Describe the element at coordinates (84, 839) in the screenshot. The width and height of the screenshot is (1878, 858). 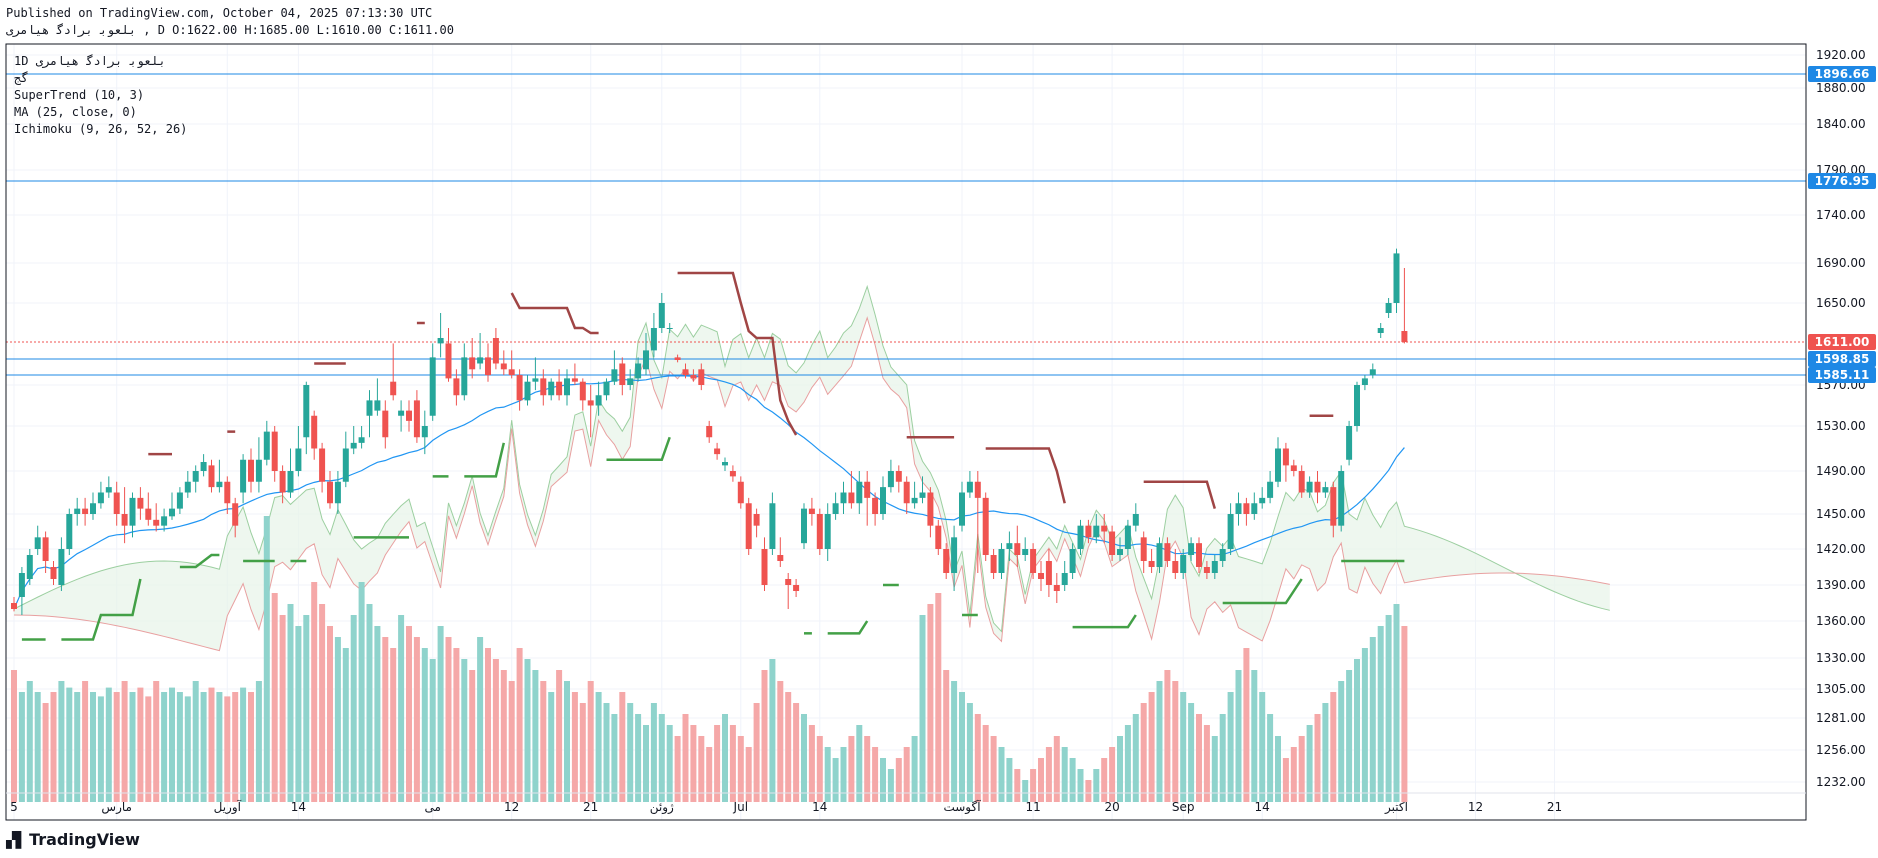
I see `brand-name: TradingView` at that location.